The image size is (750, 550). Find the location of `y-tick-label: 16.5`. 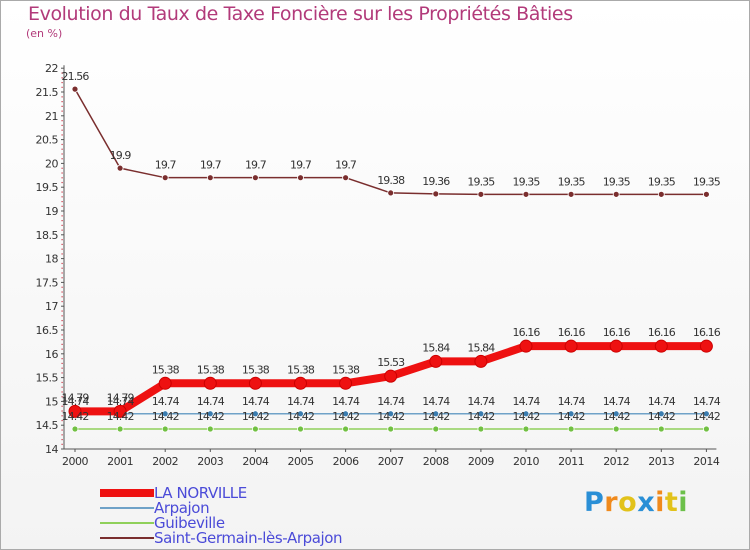

y-tick-label: 16.5 is located at coordinates (47, 330).